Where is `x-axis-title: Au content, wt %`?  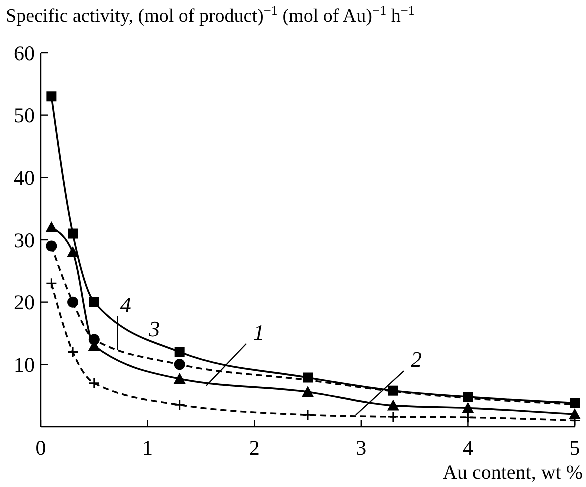
x-axis-title: Au content, wt % is located at coordinates (513, 473).